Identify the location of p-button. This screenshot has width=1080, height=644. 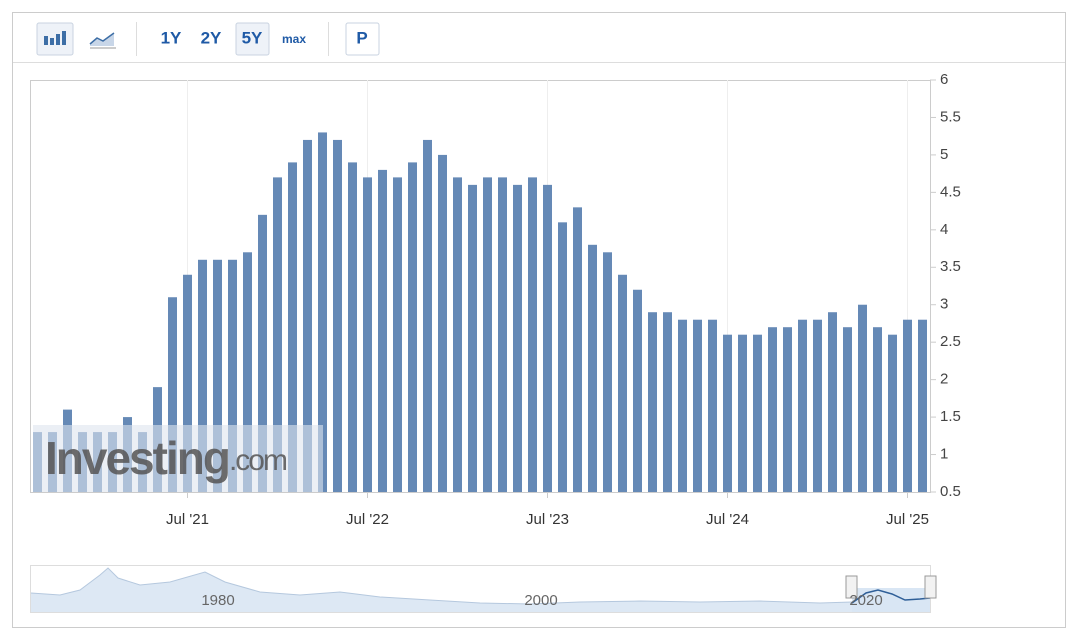
(362, 39).